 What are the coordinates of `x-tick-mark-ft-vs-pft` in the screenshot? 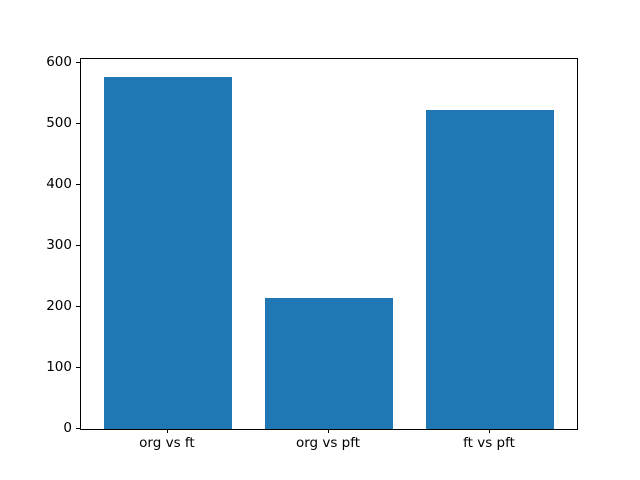 It's located at (490, 431).